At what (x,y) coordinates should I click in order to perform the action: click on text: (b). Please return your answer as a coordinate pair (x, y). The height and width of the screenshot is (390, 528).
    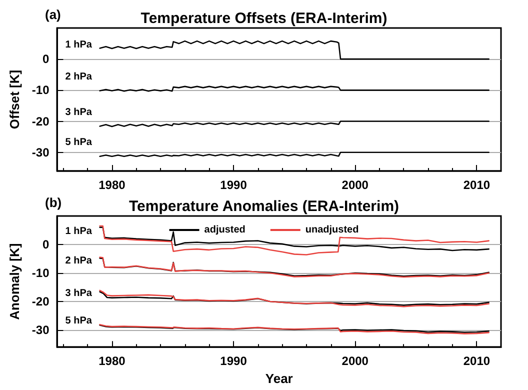
    Looking at the image, I should click on (53, 202).